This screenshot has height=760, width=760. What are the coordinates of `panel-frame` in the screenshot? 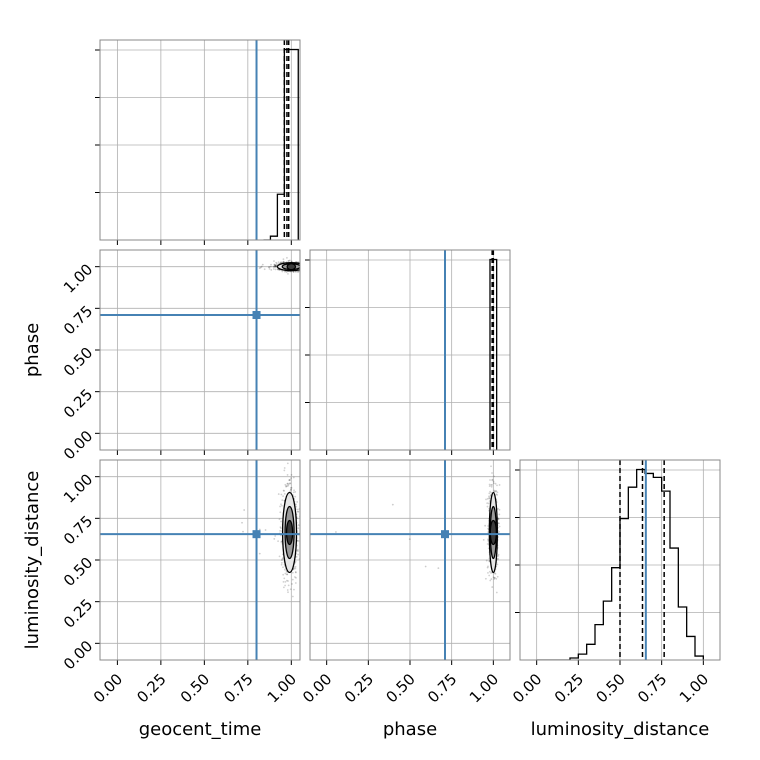 It's located at (200, 140).